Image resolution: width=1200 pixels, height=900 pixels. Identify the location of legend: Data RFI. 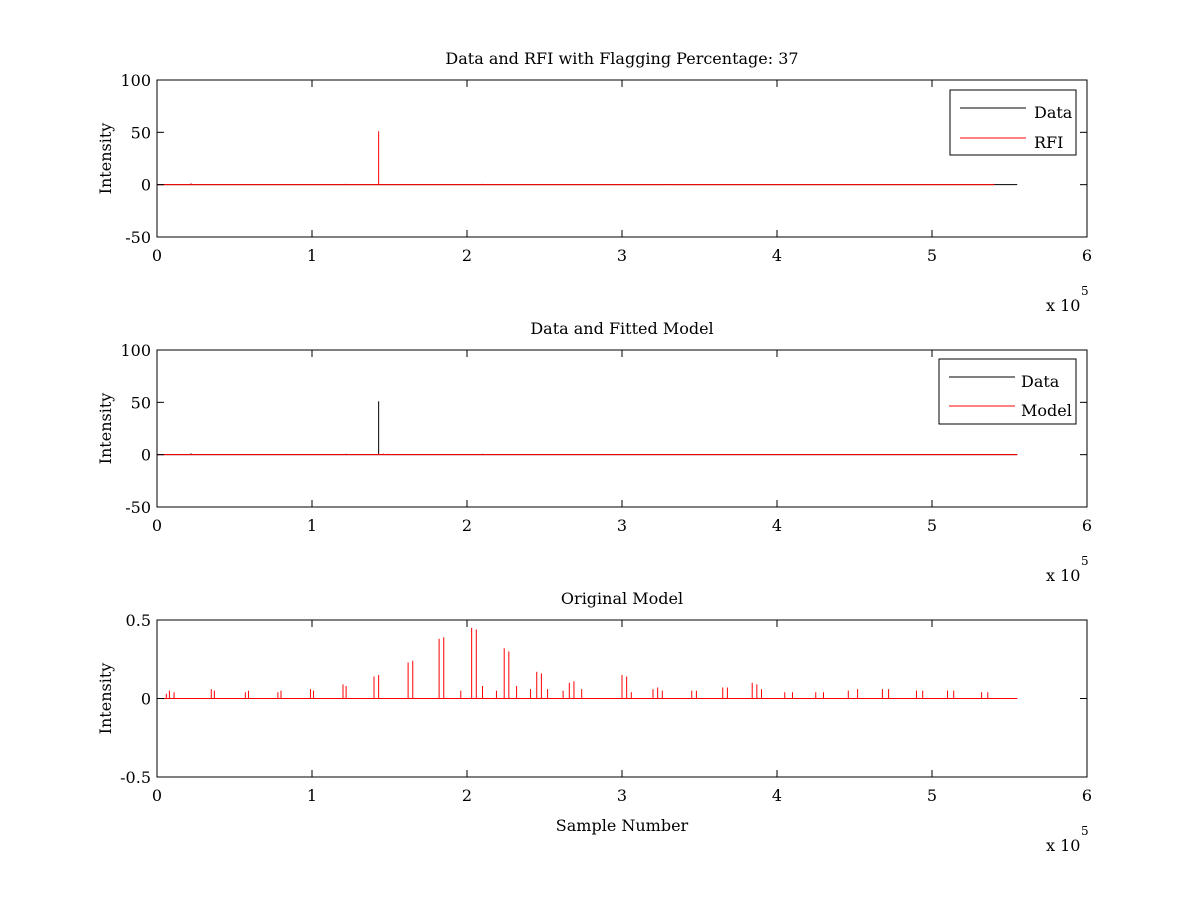
(1013, 122).